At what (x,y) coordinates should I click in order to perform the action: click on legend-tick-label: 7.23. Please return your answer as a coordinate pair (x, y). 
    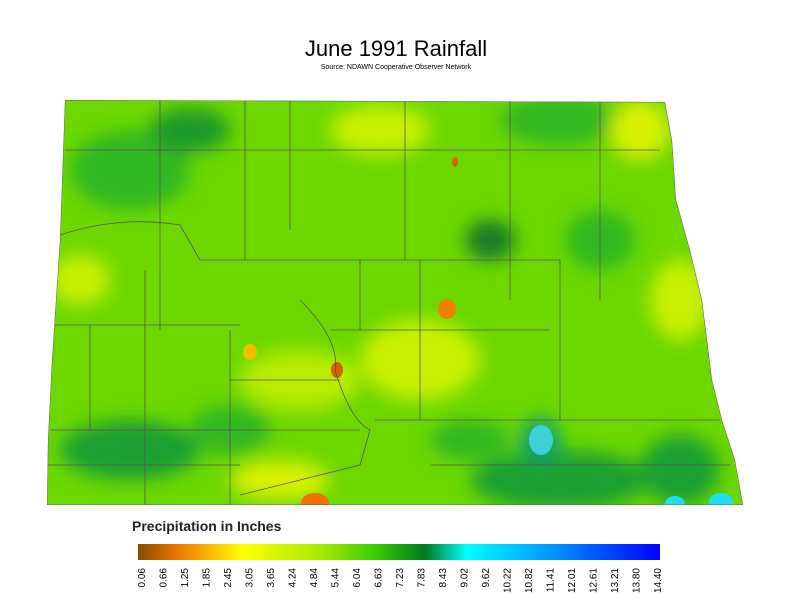
    Looking at the image, I should click on (400, 578).